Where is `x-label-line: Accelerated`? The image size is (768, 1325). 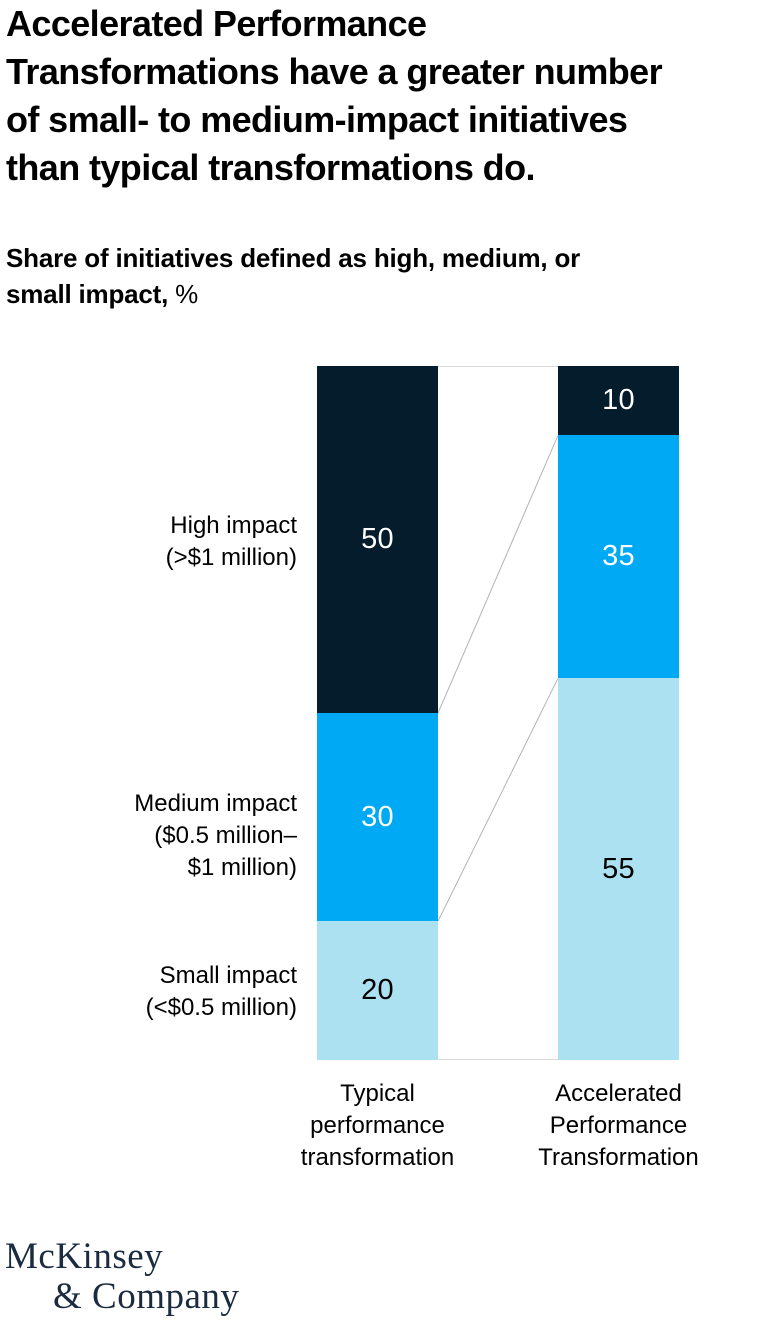 x-label-line: Accelerated is located at coordinates (618, 1093).